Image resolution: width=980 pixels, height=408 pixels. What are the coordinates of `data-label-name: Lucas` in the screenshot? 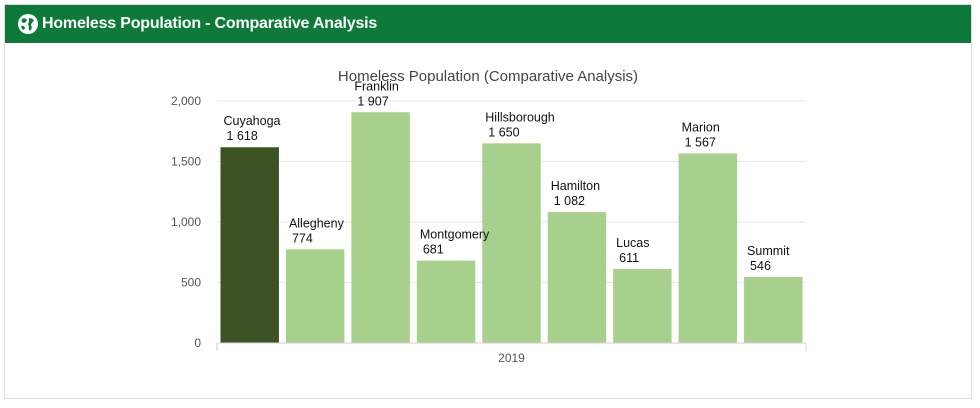 It's located at (632, 243).